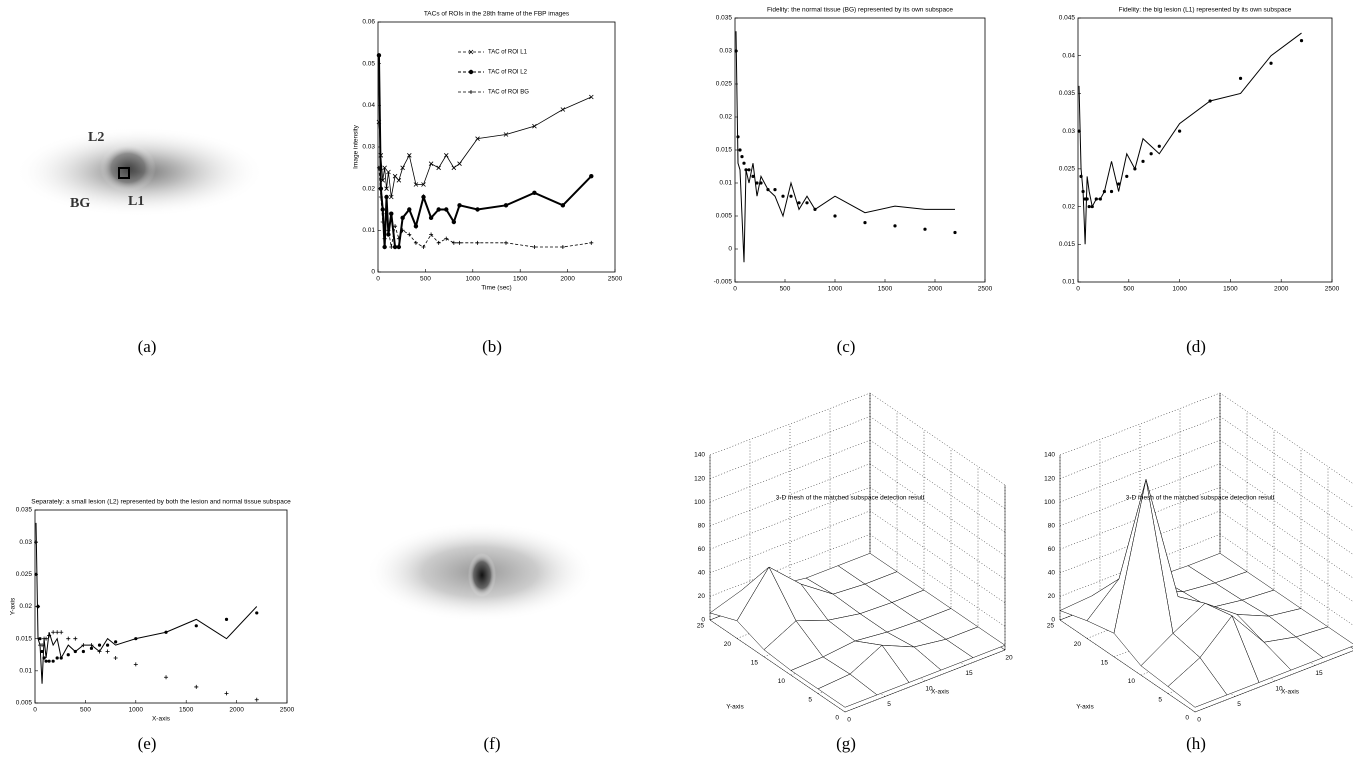  Describe the element at coordinates (703, 620) in the screenshot. I see `z-tick-label: 0` at that location.